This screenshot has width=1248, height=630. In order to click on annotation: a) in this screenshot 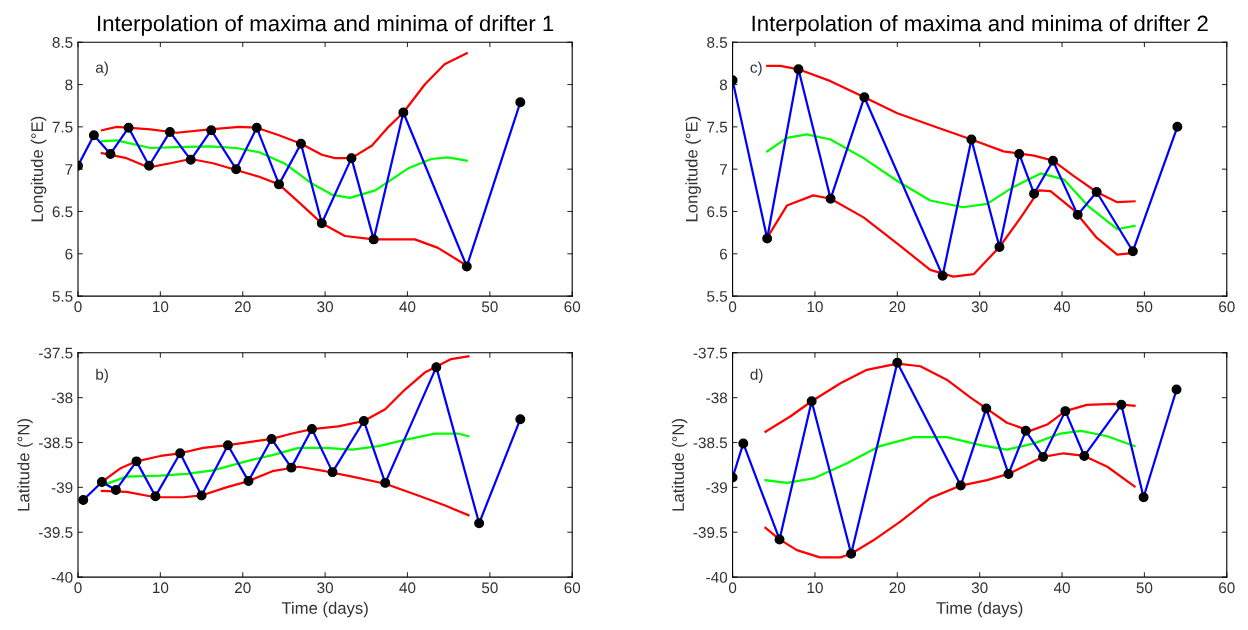, I will do `click(101, 68)`.